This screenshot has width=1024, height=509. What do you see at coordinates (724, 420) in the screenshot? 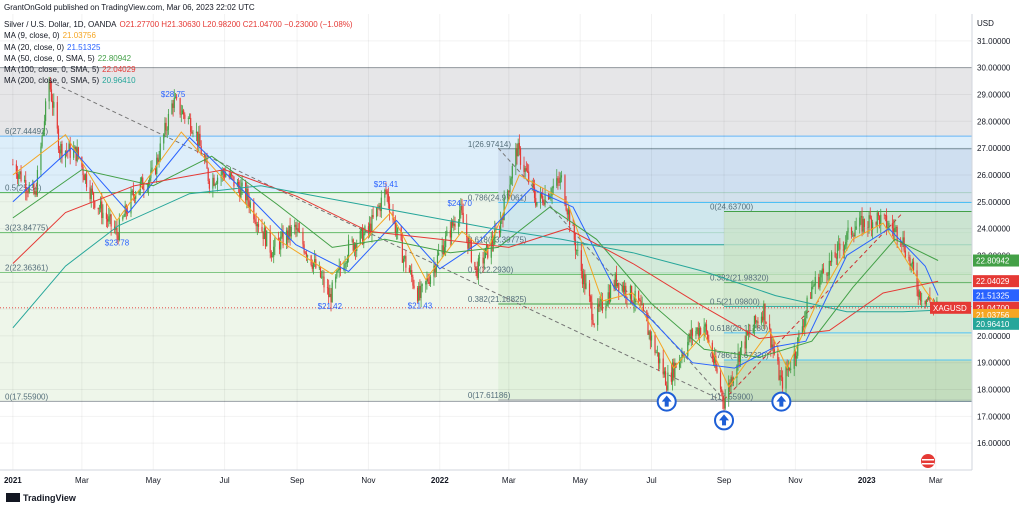
I see `arrow-glyph` at bounding box center [724, 420].